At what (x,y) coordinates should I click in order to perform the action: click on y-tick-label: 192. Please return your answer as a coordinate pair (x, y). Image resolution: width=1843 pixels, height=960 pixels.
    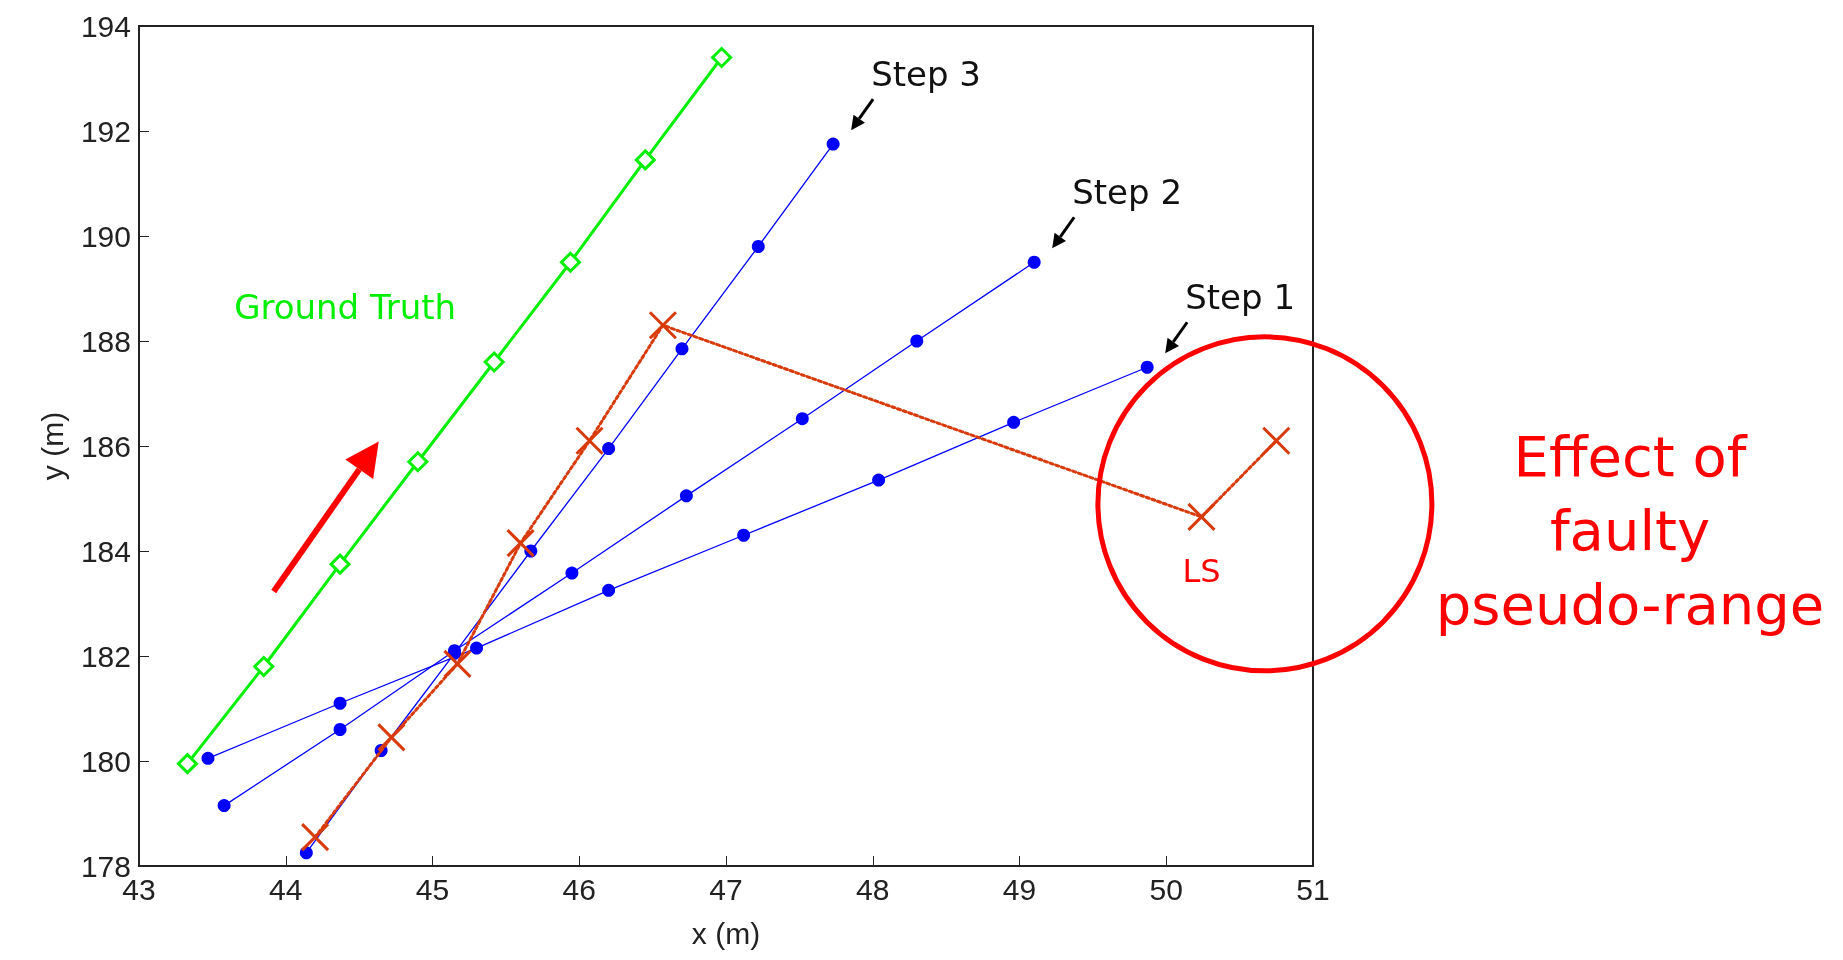
    Looking at the image, I should click on (105, 131).